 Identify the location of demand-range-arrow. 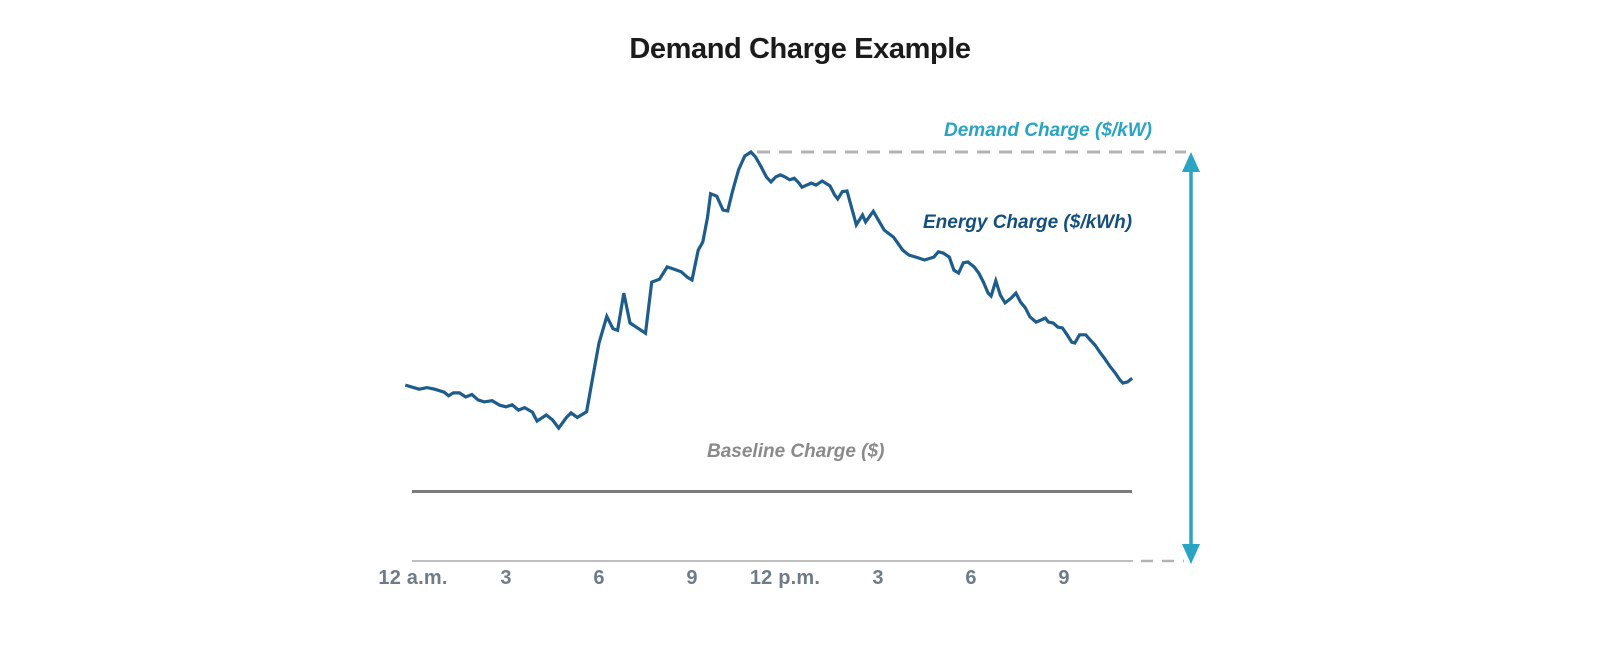
(1191, 358).